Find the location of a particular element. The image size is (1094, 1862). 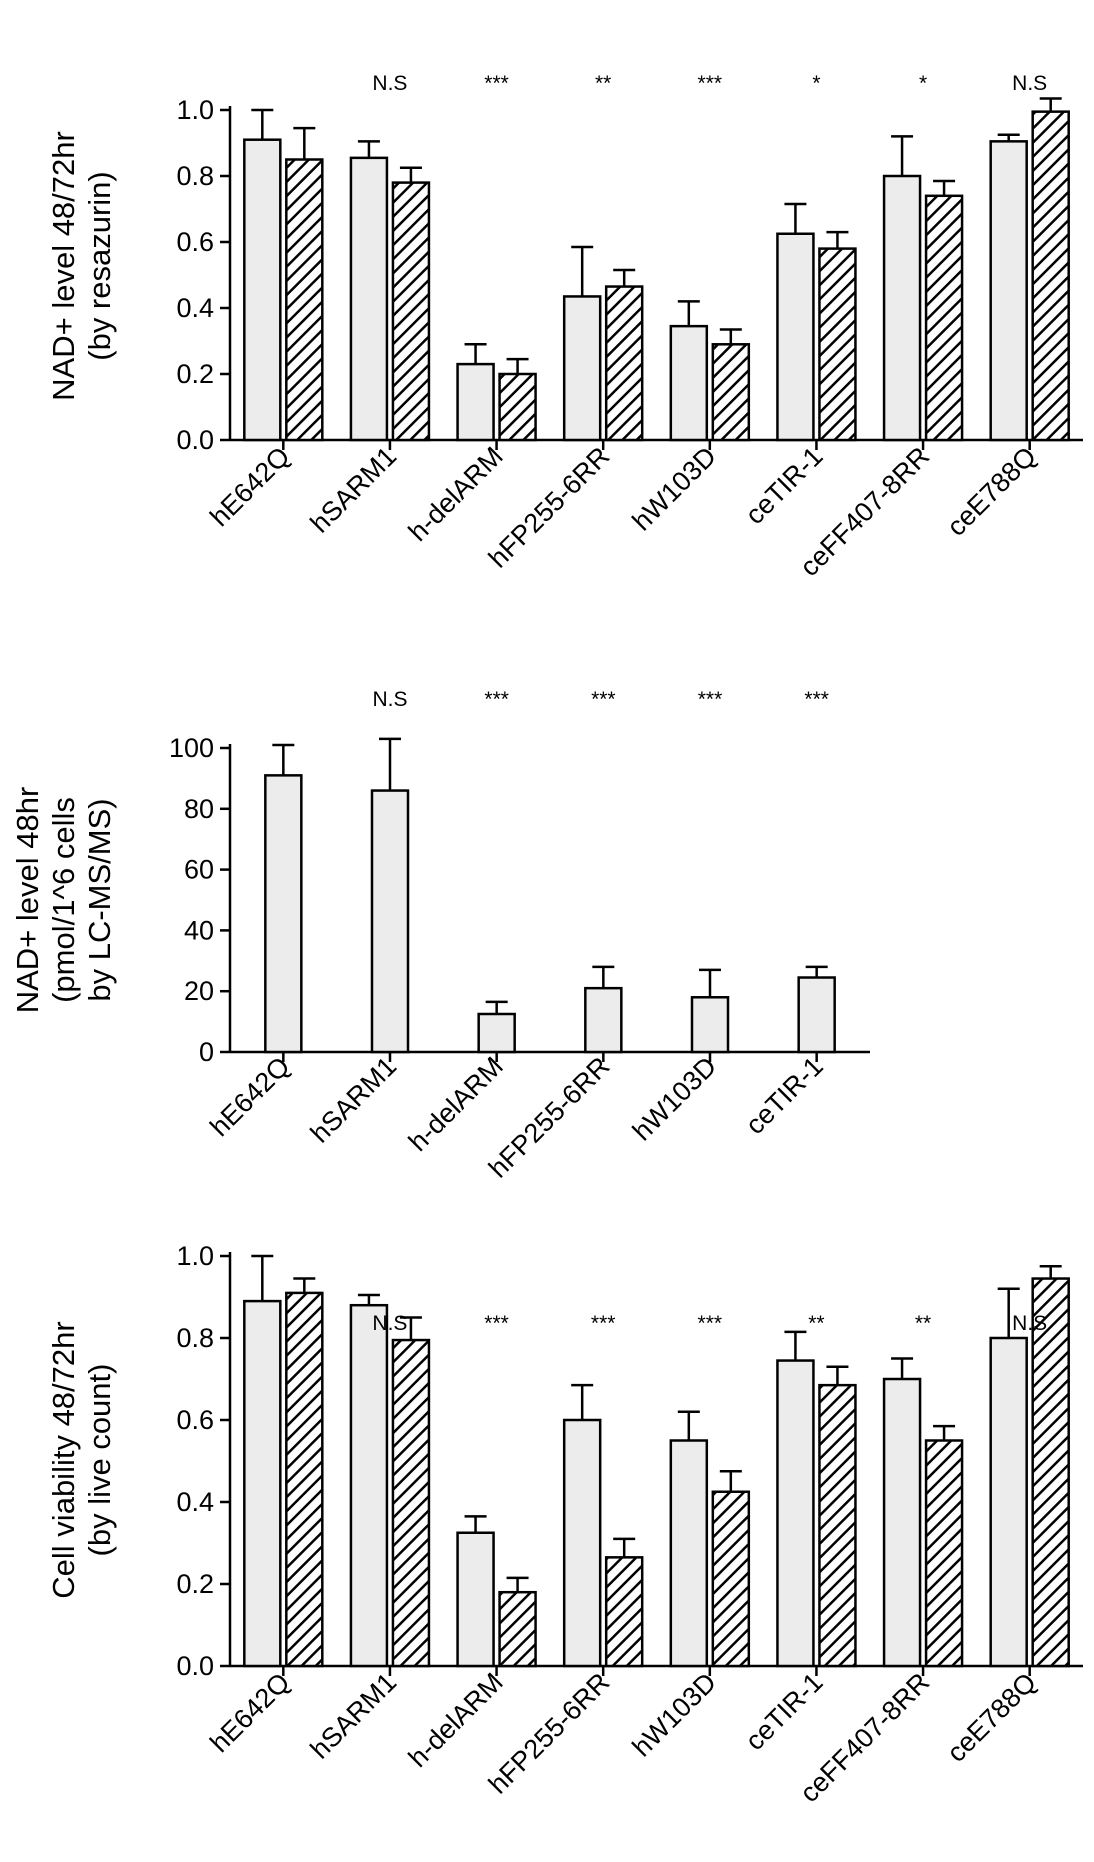

y-tick-label: 20 is located at coordinates (199, 991).